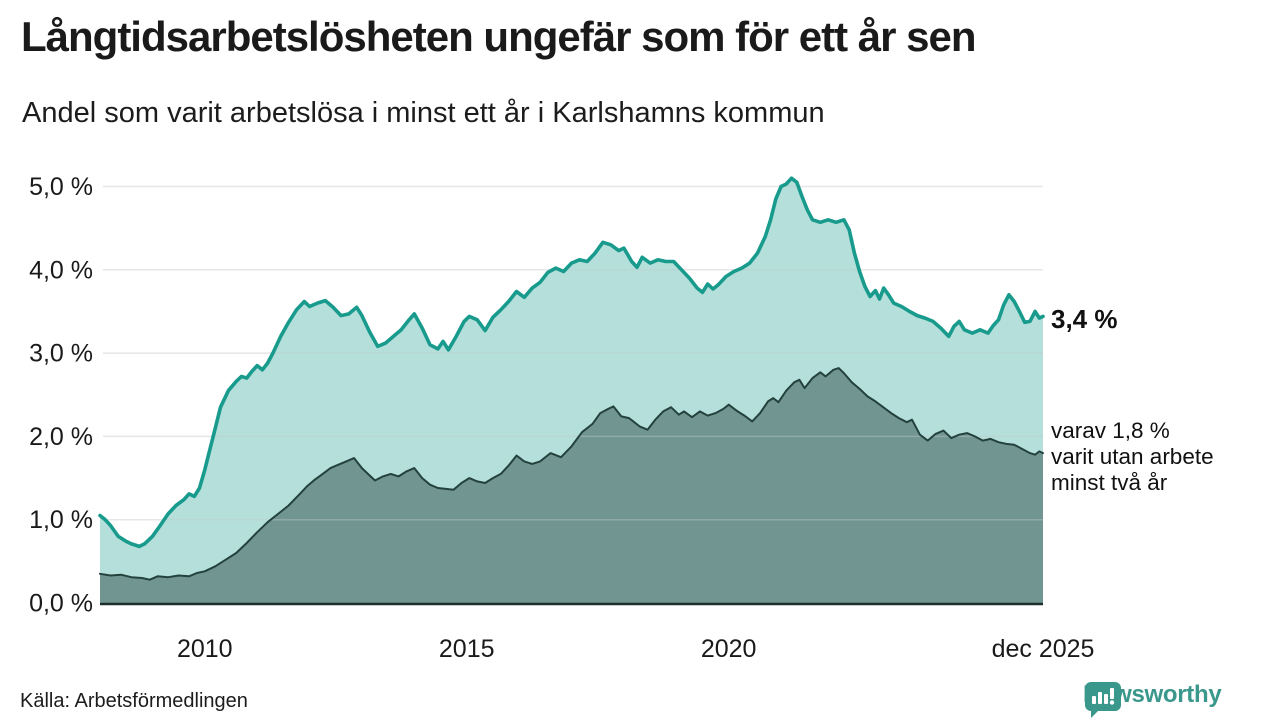 The image size is (1280, 720). Describe the element at coordinates (1084, 319) in the screenshot. I see `teal-series-end-label: 3,4 %` at that location.